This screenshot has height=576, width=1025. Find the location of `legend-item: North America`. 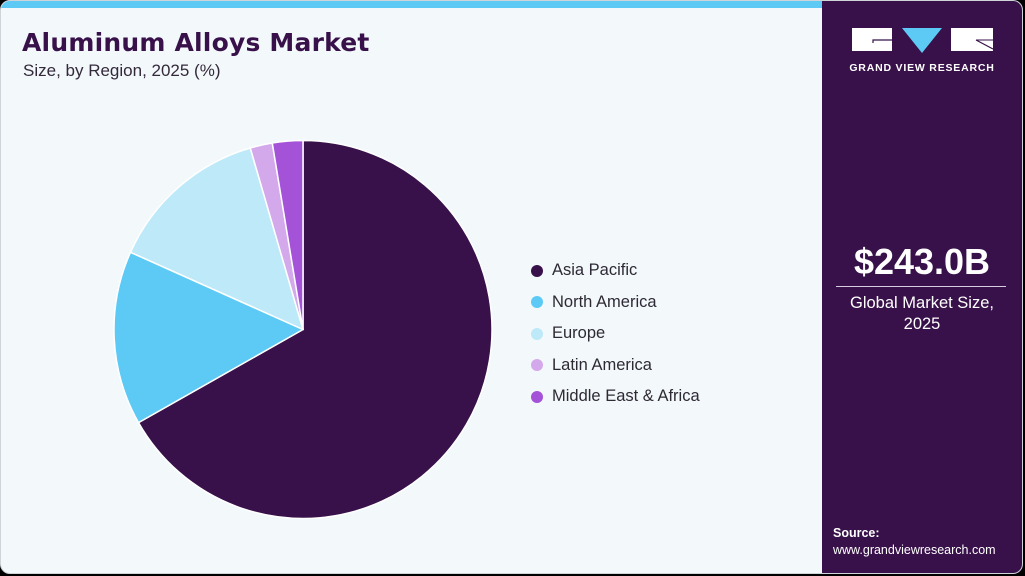

legend-item: North America is located at coordinates (615, 303).